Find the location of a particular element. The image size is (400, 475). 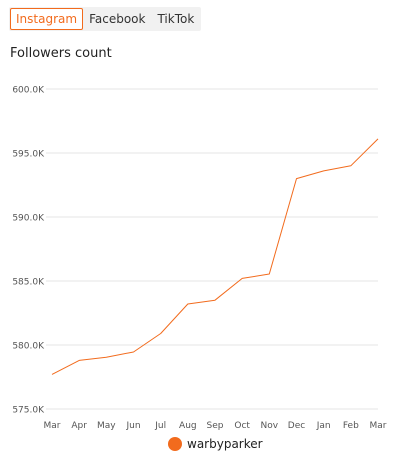

x-tick-label: Apr is located at coordinates (79, 426).